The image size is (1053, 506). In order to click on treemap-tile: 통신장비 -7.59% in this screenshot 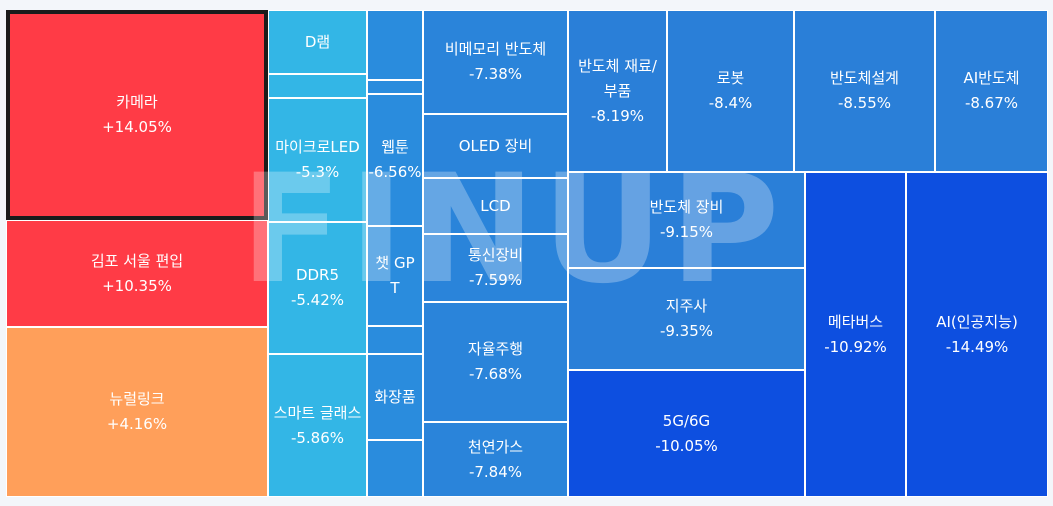, I will do `click(495, 268)`.